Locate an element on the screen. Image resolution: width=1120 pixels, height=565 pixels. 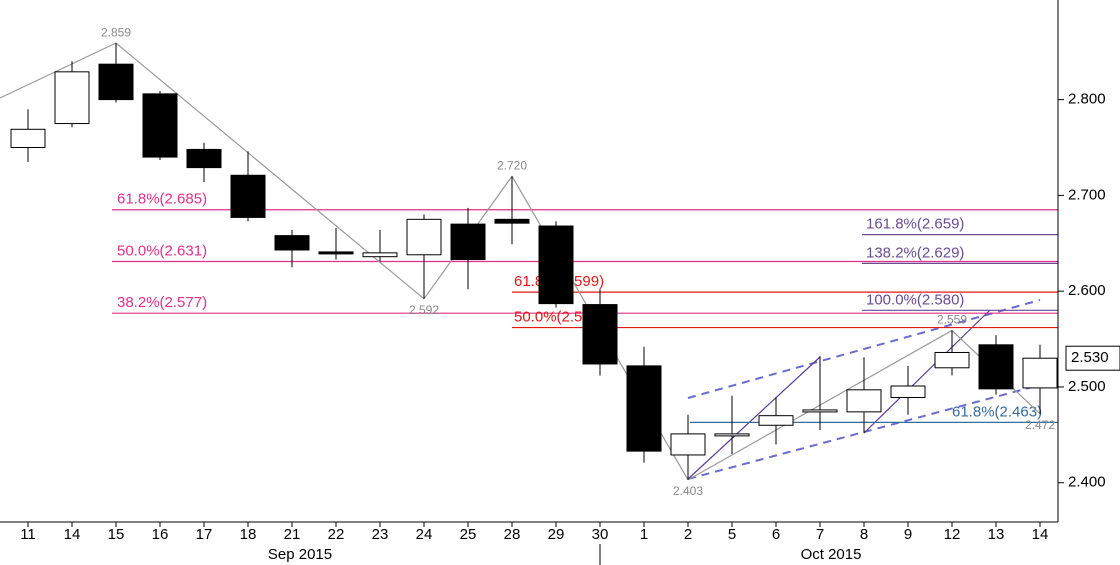
x-tick-label: 5 is located at coordinates (732, 534).